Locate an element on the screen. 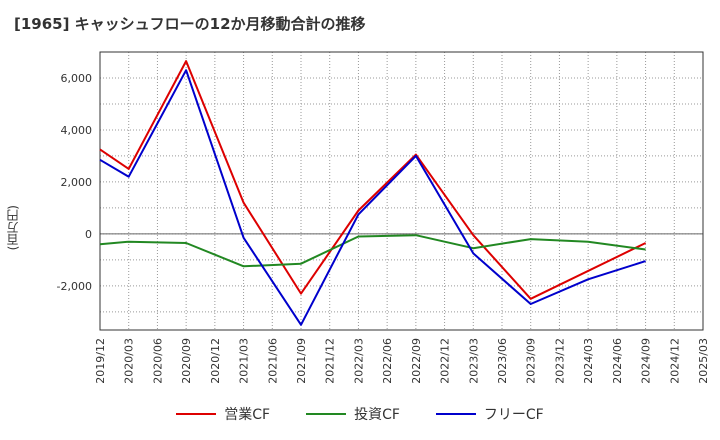 This screenshot has width=720, height=440. legend-swatch-investing-cf is located at coordinates (326, 414).